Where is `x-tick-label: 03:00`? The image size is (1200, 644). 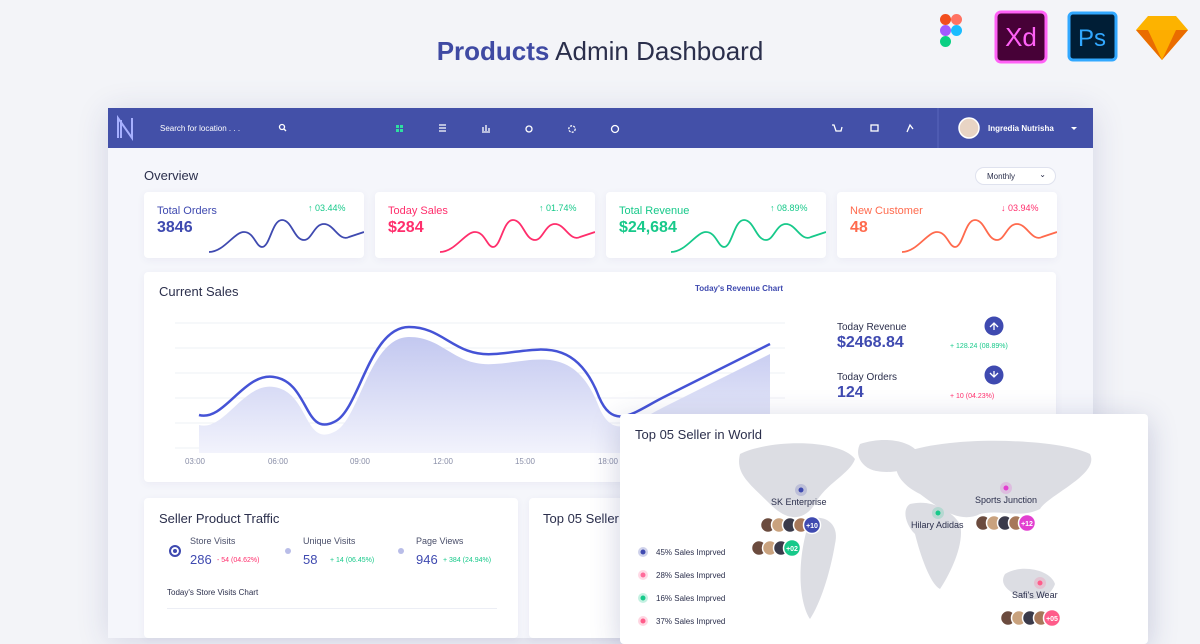
x-tick-label: 03:00 is located at coordinates (195, 461).